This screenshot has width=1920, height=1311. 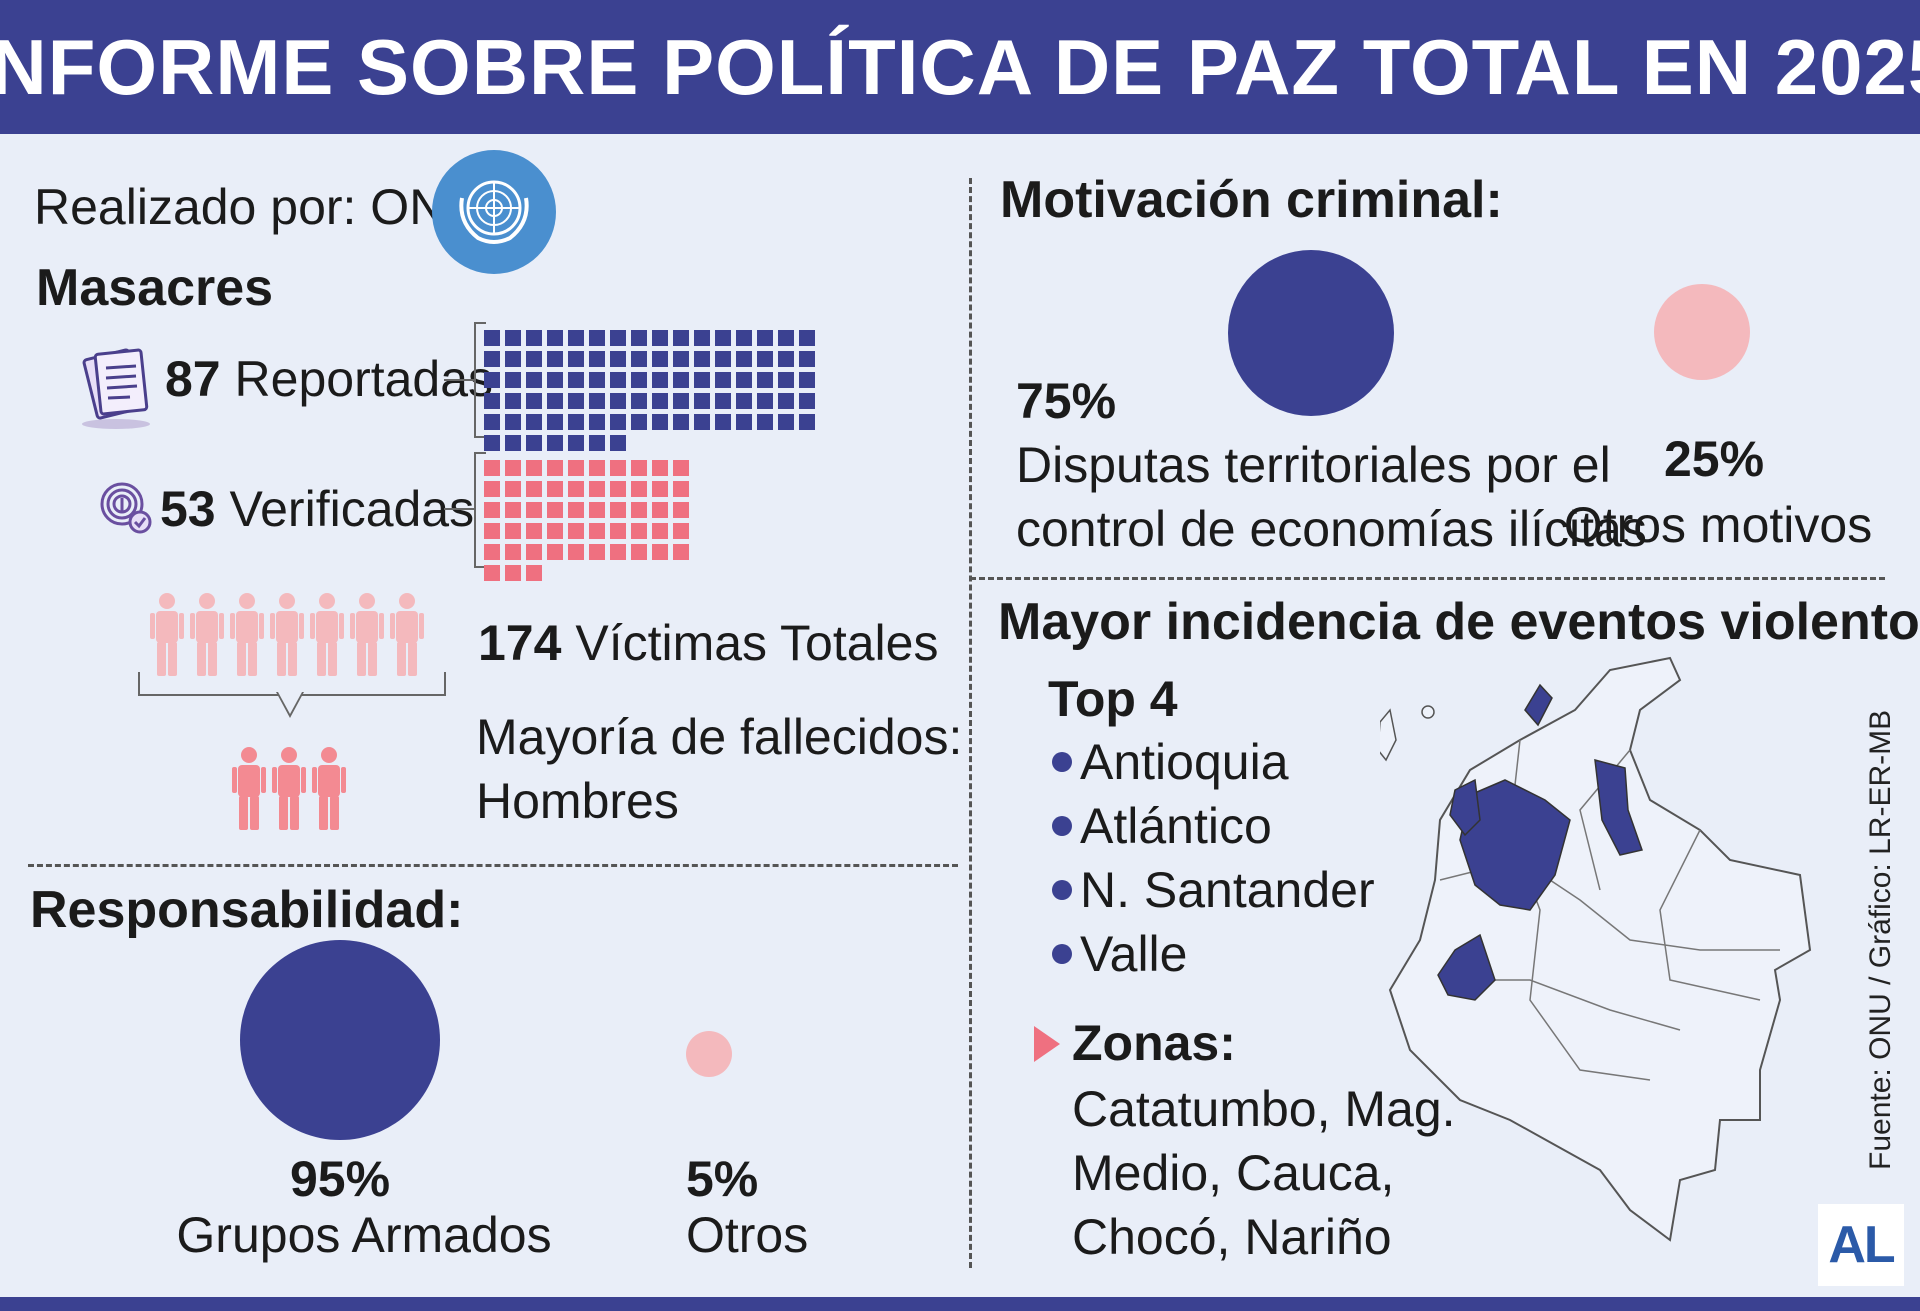 What do you see at coordinates (1066, 401) in the screenshot?
I see `territorial-disputes-percent: 75%` at bounding box center [1066, 401].